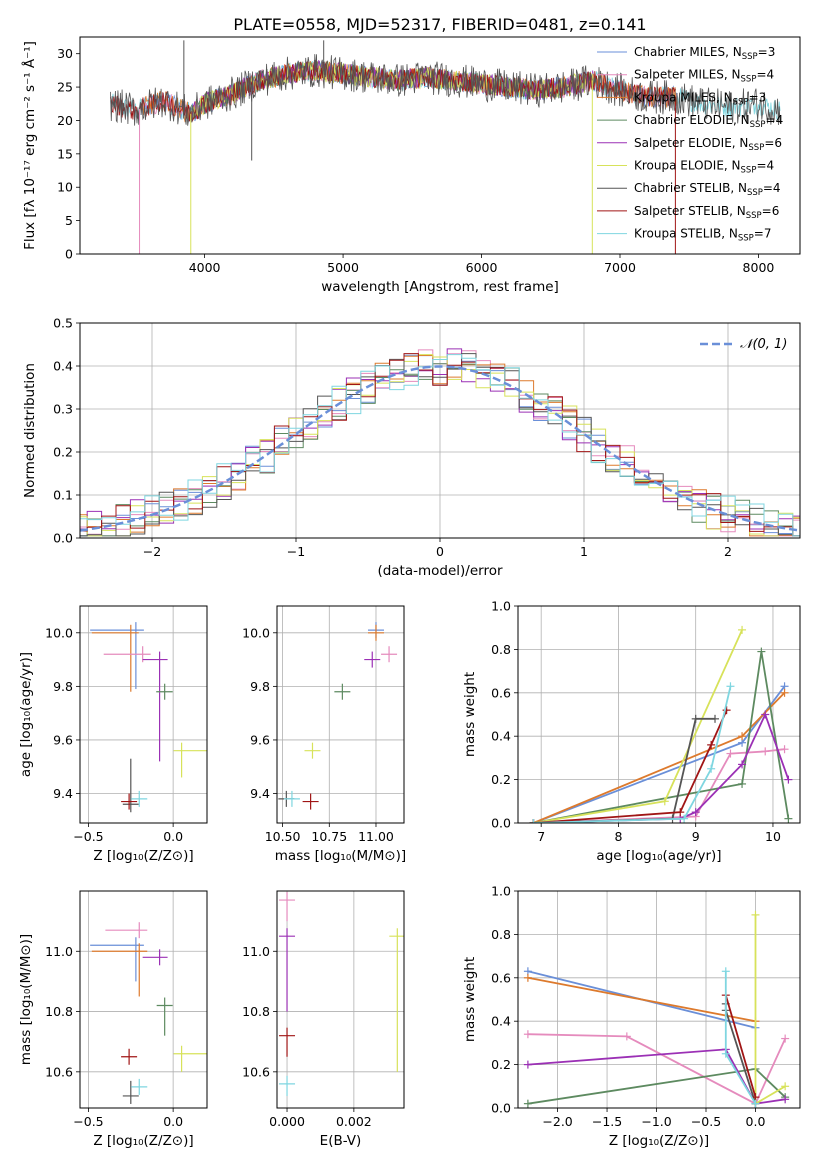 This screenshot has width=819, height=1170. What do you see at coordinates (704, 167) in the screenshot?
I see `legend-label: Kroupa ELODIE, NSSP=4` at bounding box center [704, 167].